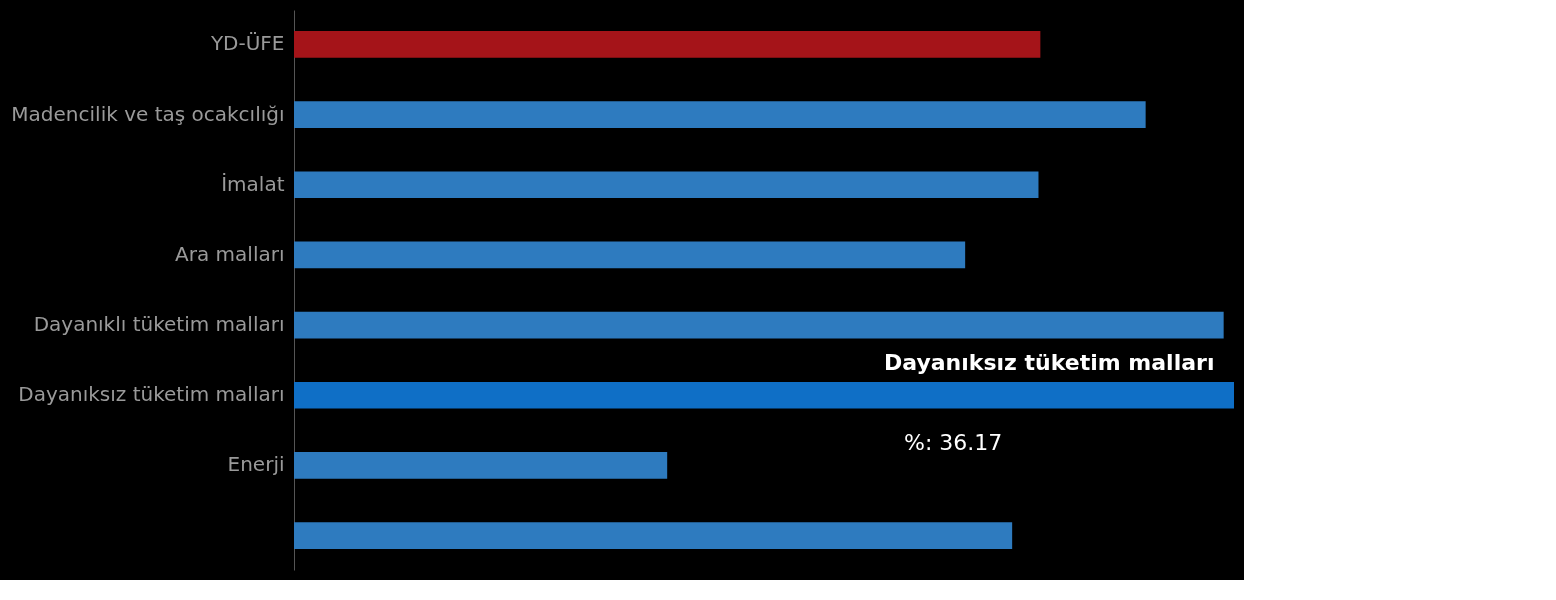 Image resolution: width=1556 pixels, height=600 pixels. Describe the element at coordinates (953, 442) in the screenshot. I see `annotation: %: 36.17` at that location.